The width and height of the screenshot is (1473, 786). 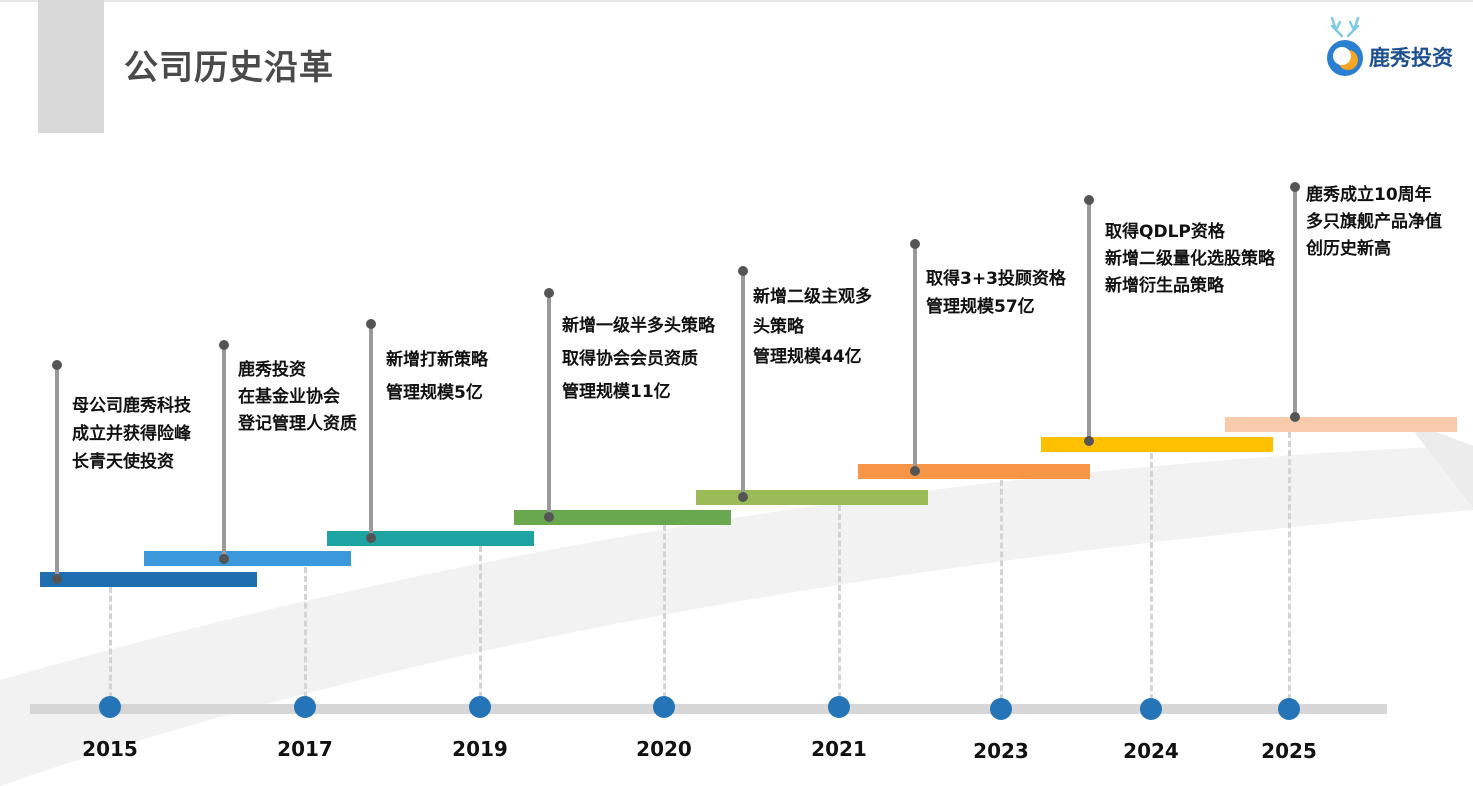 What do you see at coordinates (1411, 58) in the screenshot?
I see `logo-text: 鹿秀投资` at bounding box center [1411, 58].